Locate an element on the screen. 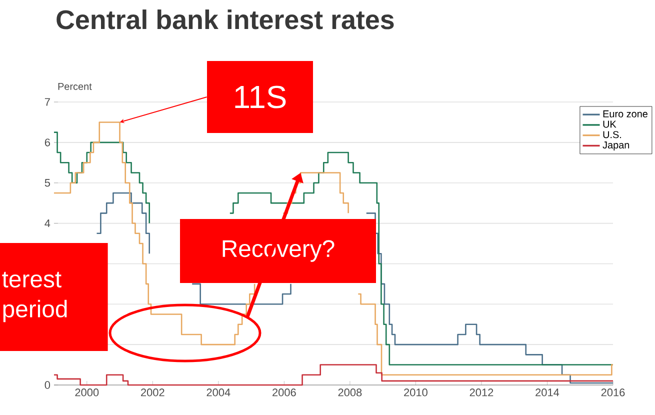 This screenshot has height=415, width=655. y-axis-title: Percent is located at coordinates (75, 86).